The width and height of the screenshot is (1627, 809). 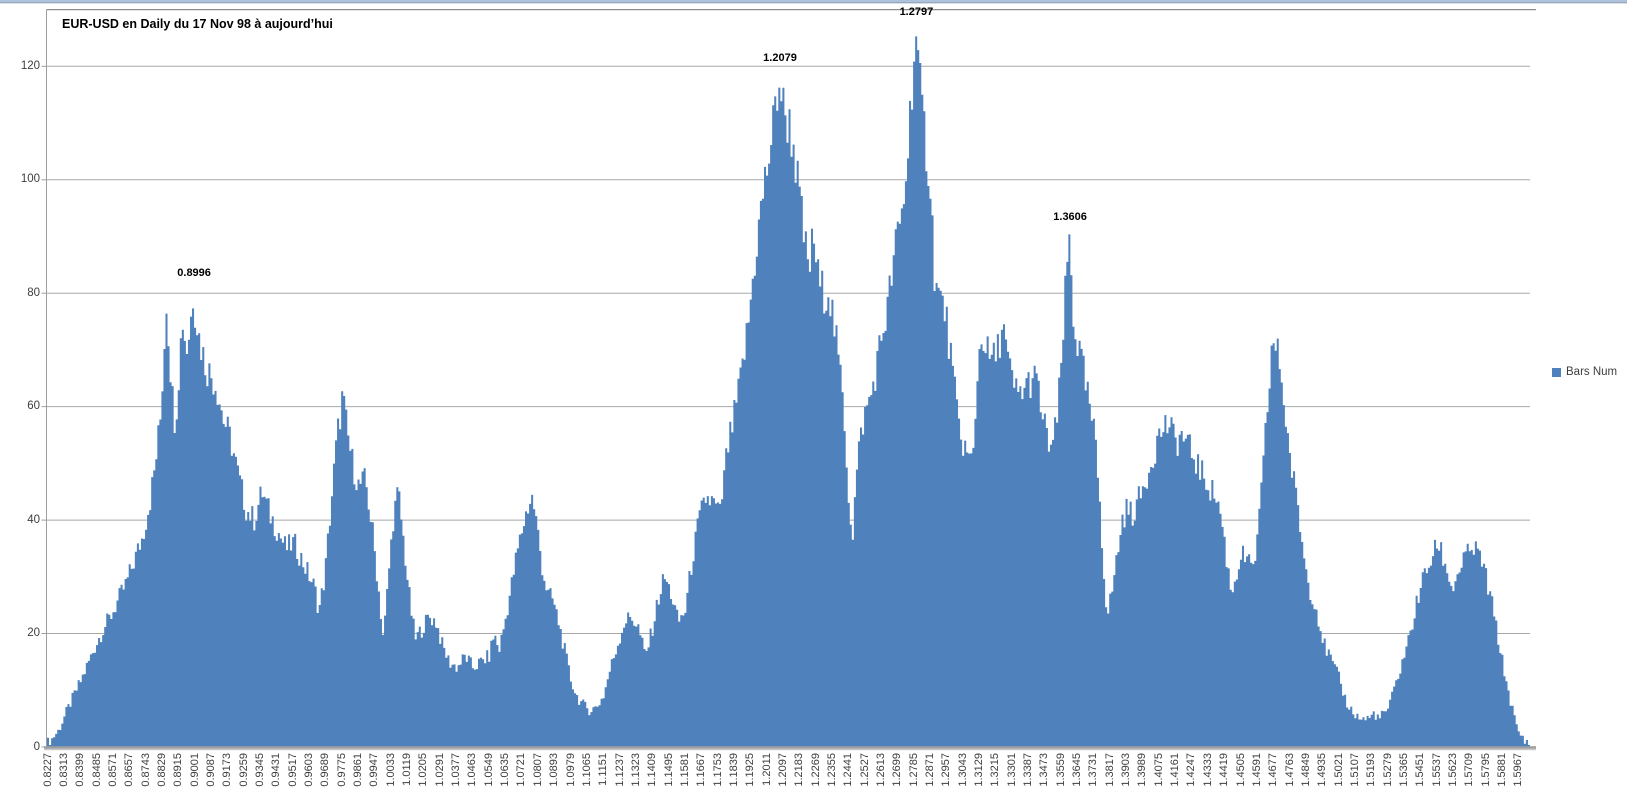 What do you see at coordinates (782, 770) in the screenshot?
I see `x-tick-label: 1.2097` at bounding box center [782, 770].